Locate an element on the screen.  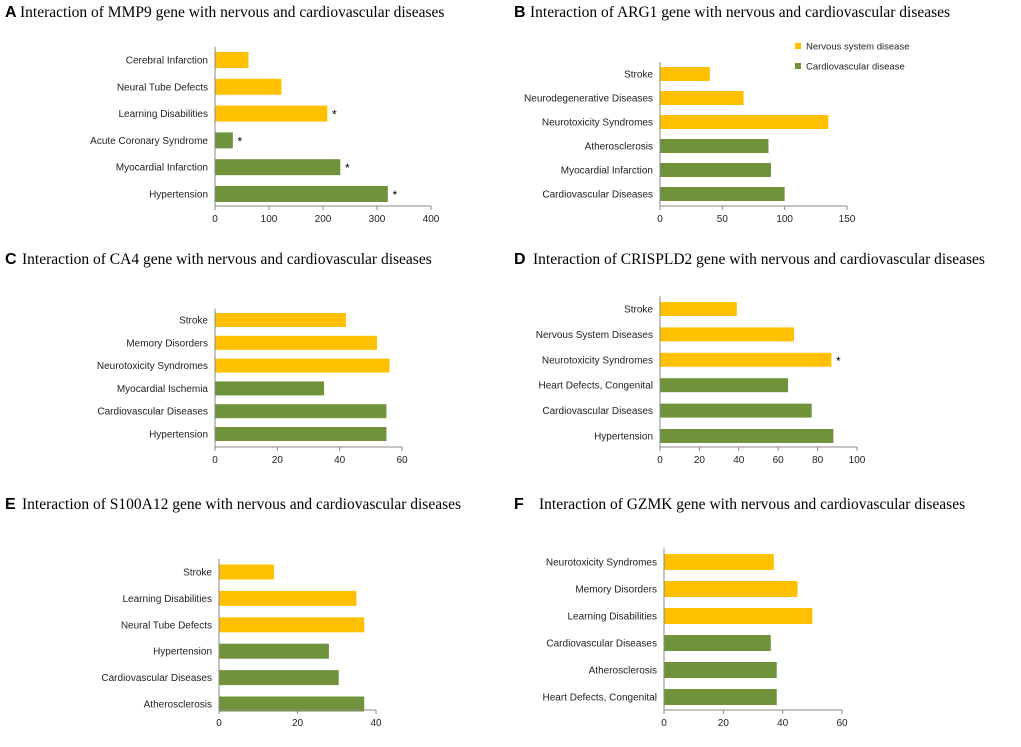
panel-letter: D is located at coordinates (520, 259).